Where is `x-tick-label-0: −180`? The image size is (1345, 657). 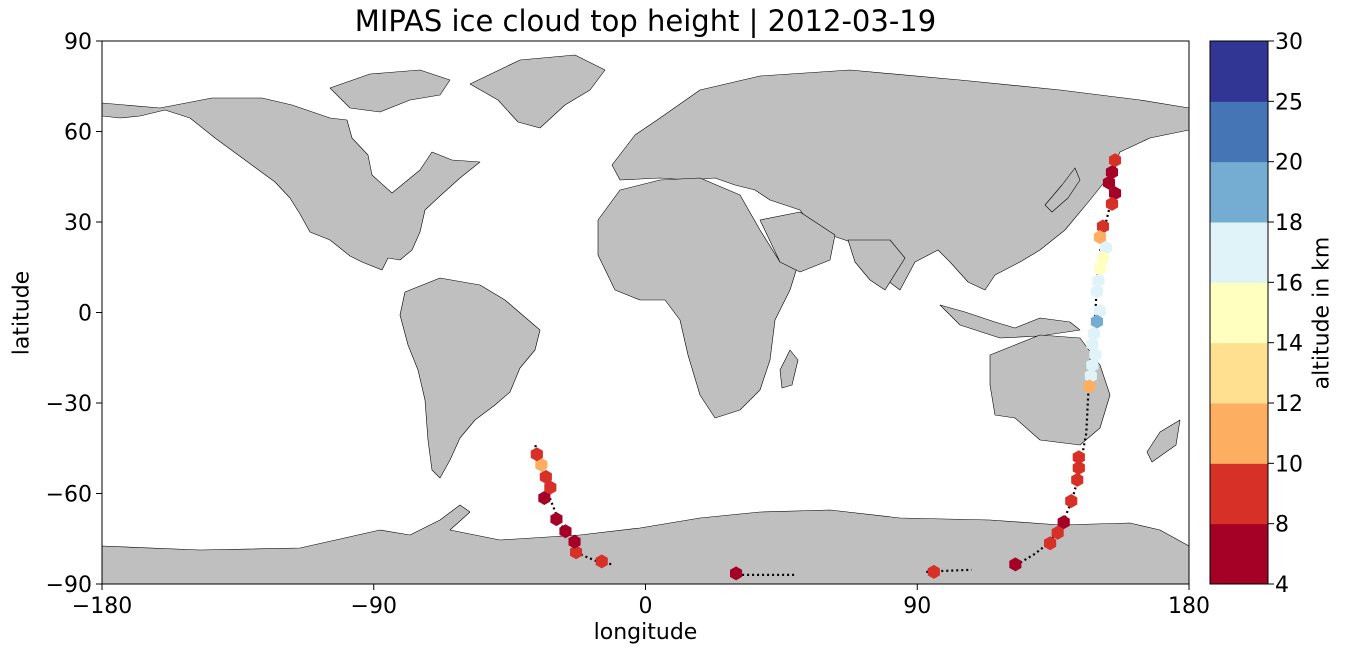 x-tick-label-0: −180 is located at coordinates (102, 606).